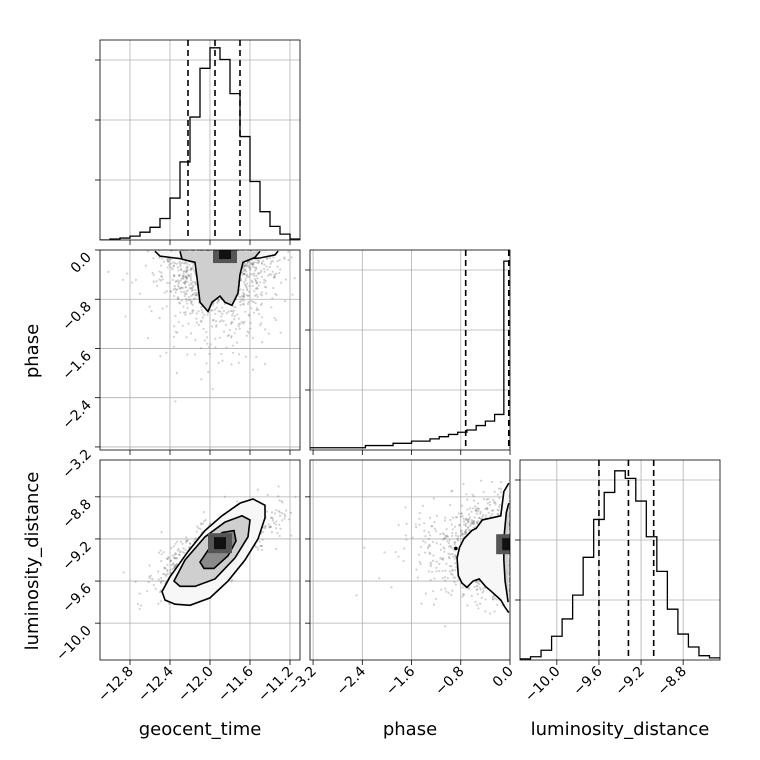 Image resolution: width=760 pixels, height=760 pixels. I want to click on panel-frame-hist-phase, so click(410, 350).